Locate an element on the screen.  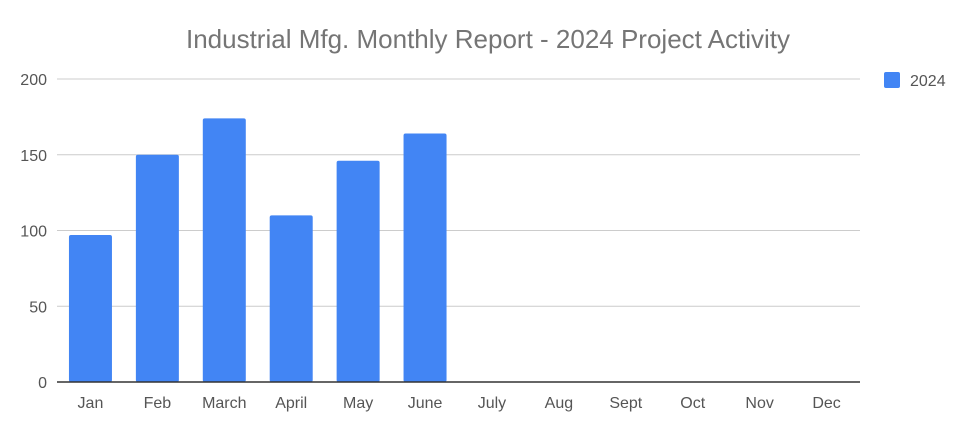
bar-april is located at coordinates (291, 298).